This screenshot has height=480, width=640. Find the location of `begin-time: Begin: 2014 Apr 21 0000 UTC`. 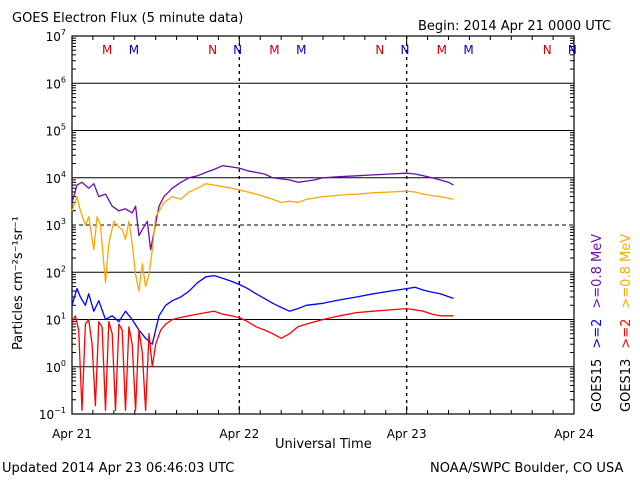

begin-time: Begin: 2014 Apr 21 0000 UTC is located at coordinates (514, 26).